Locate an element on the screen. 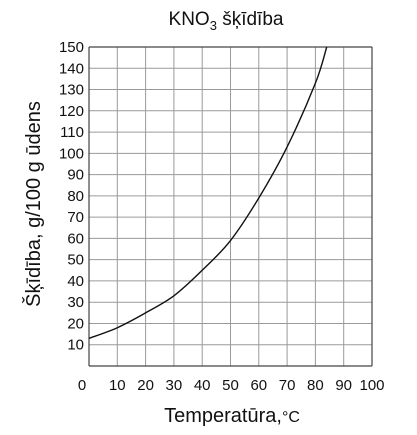 The width and height of the screenshot is (417, 435). x-tick-label: 80 is located at coordinates (315, 385).